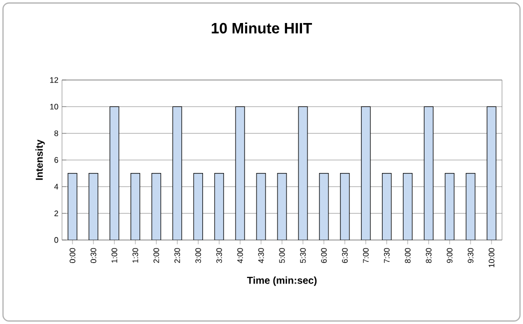 Image resolution: width=523 pixels, height=324 pixels. I want to click on chart-title: 10 Minute HIIT, so click(262, 28).